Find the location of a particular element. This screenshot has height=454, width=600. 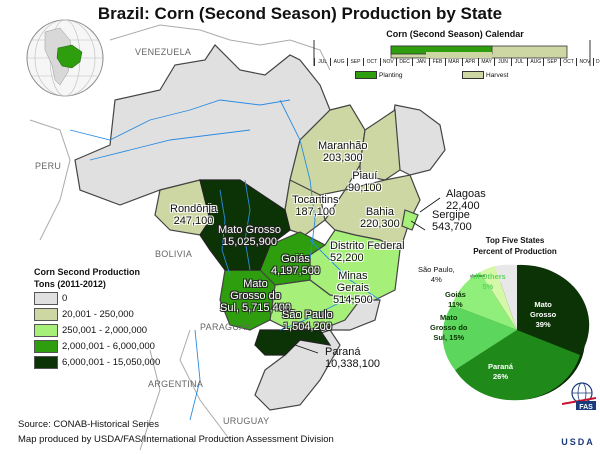

legend-item: 250,001 - 2,000,000 is located at coordinates (97, 330).